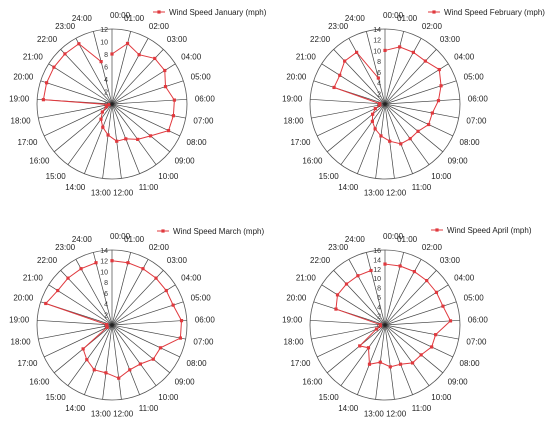 Image resolution: width=550 pixels, height=430 pixels. Describe the element at coordinates (104, 43) in the screenshot. I see `radial-tick-label: 10` at that location.